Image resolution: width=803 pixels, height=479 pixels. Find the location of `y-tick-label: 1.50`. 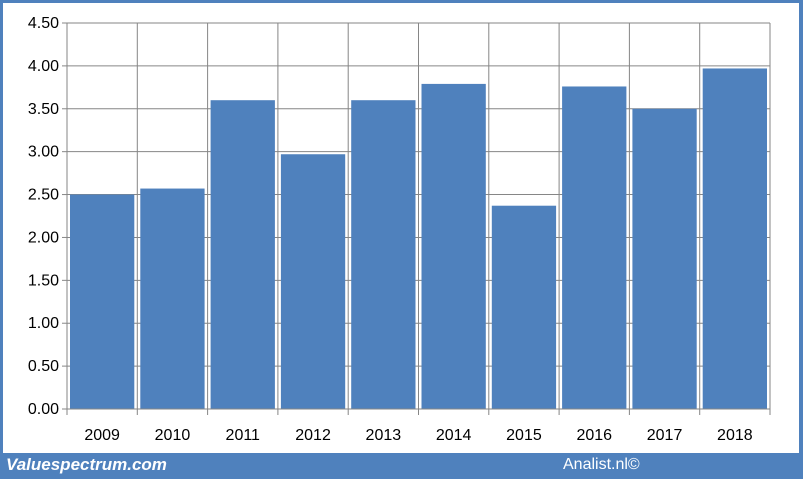

y-tick-label: 1.50 is located at coordinates (43, 280).